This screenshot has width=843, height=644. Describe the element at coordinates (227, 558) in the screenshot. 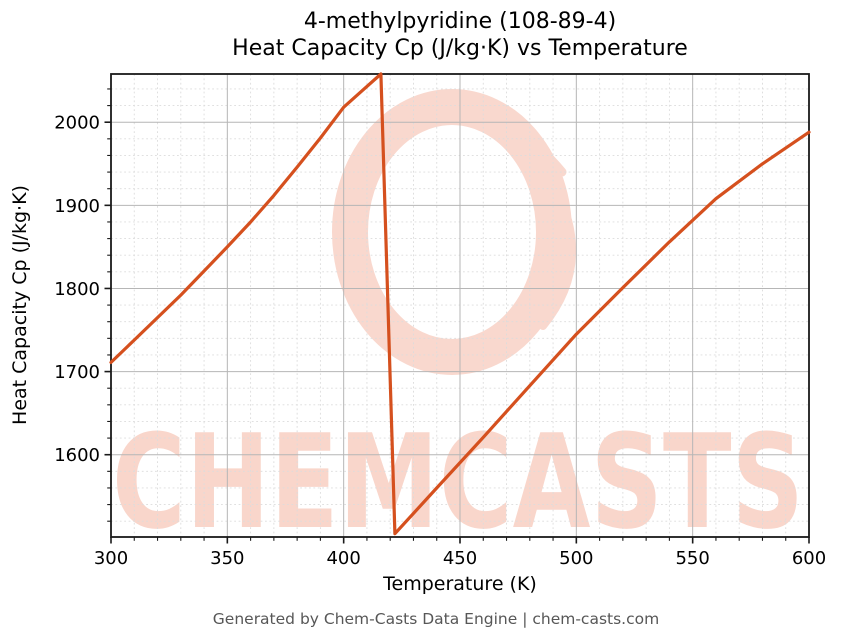

I see `x-tick-label: 350` at that location.